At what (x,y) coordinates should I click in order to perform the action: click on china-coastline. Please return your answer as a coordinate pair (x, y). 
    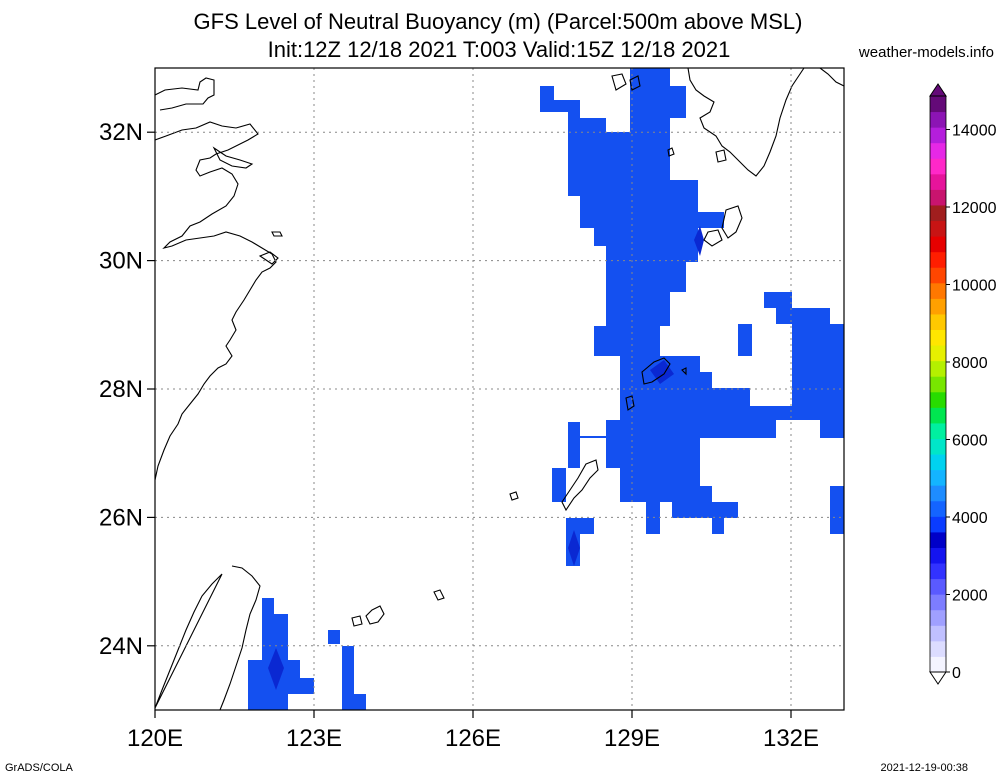
    Looking at the image, I should click on (216, 279).